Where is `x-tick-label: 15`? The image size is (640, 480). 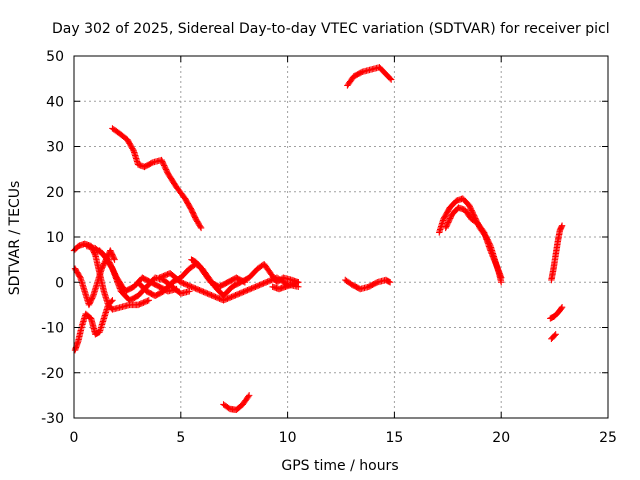 x-tick-label: 15 is located at coordinates (394, 438).